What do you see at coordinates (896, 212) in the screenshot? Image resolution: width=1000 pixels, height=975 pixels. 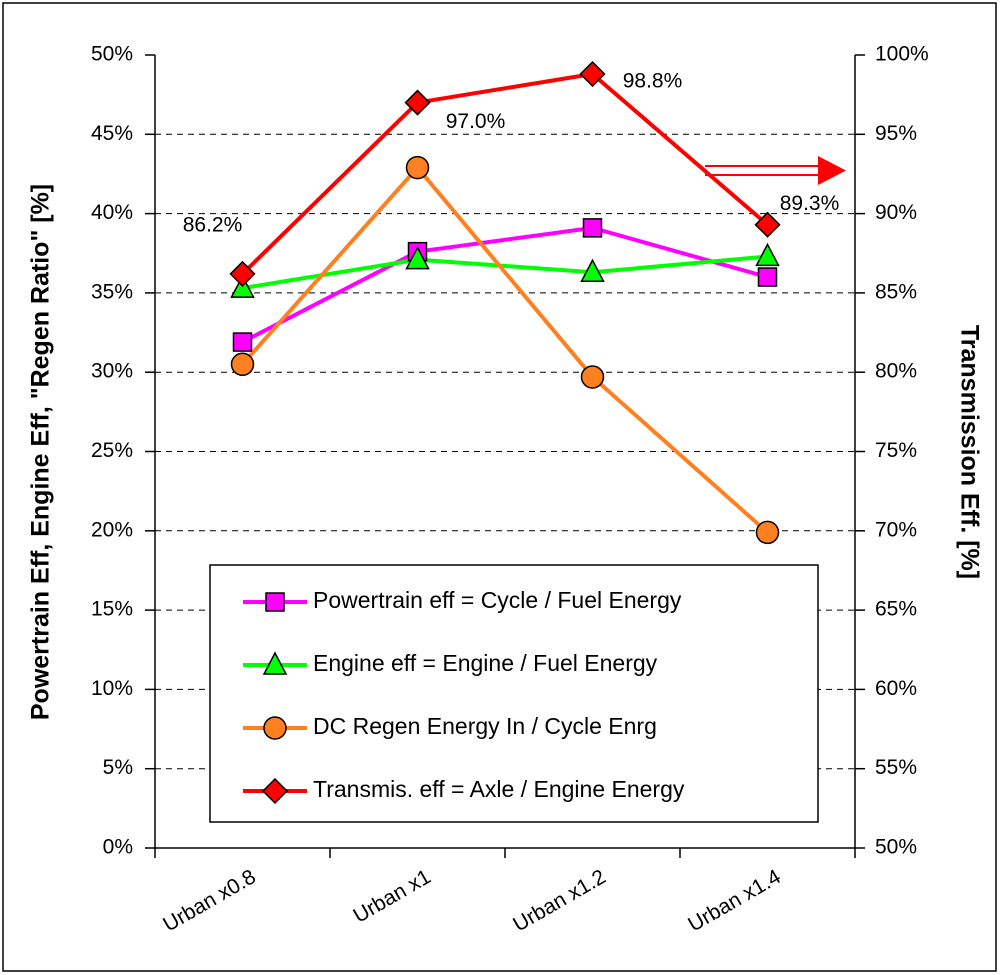 I see `y2-tick-label: 90%` at bounding box center [896, 212].